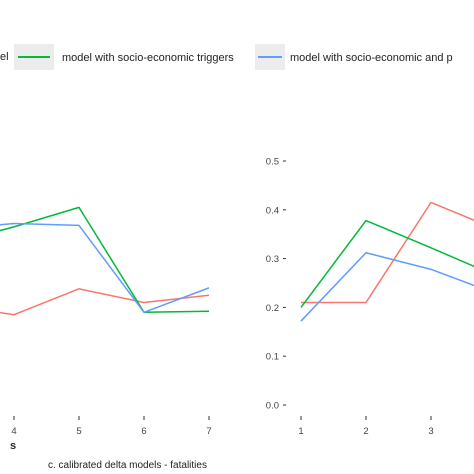  Describe the element at coordinates (300, 431) in the screenshot. I see `x-tick-label: 1` at that location.